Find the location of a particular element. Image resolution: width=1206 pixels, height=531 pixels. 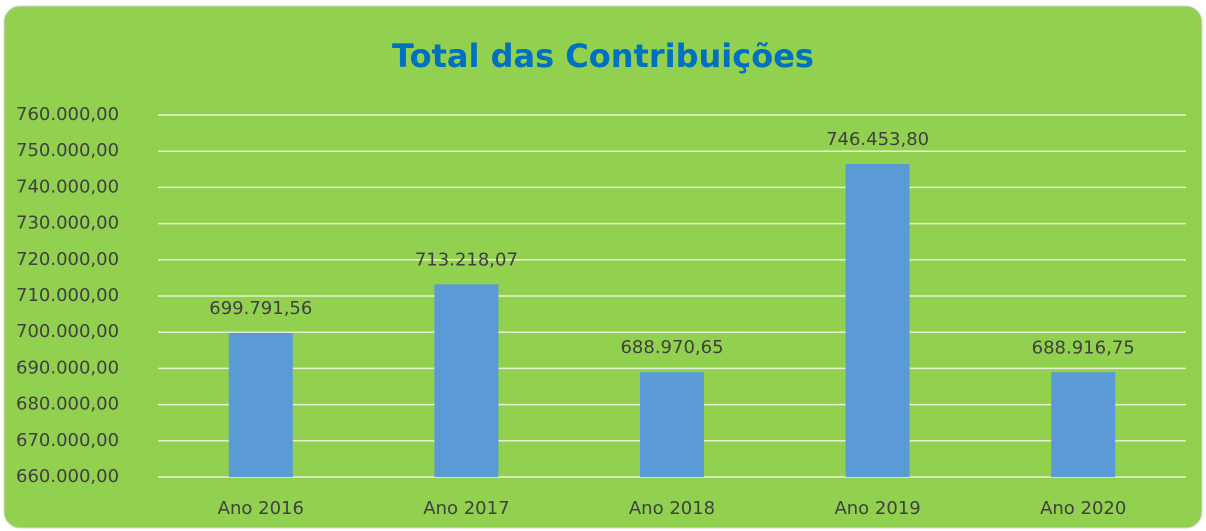

y-tick-label: 690.000,00 is located at coordinates (67, 367).